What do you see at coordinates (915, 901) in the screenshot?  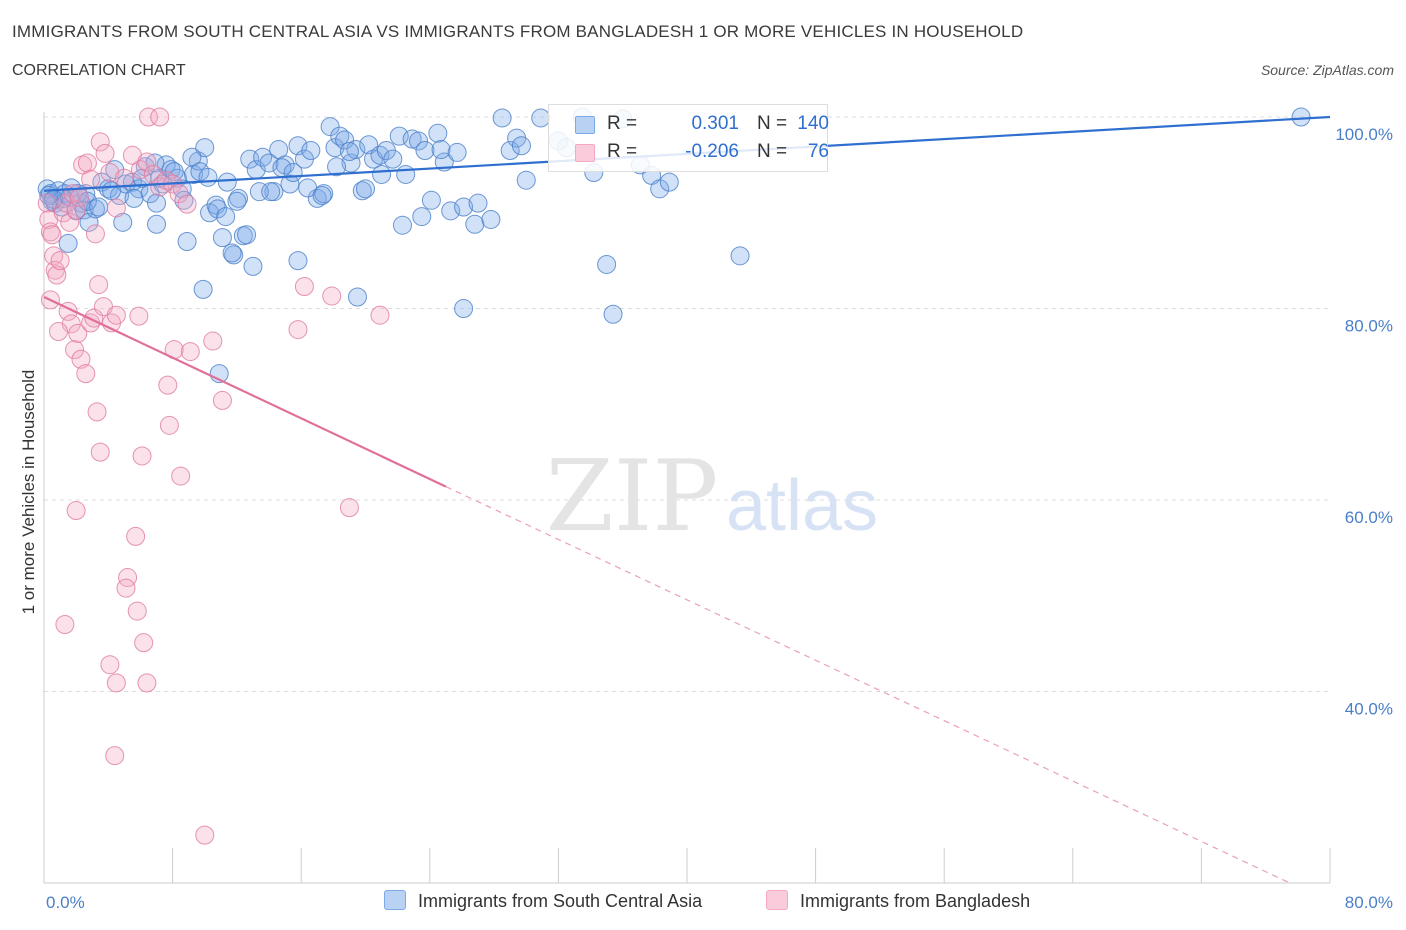 I see `legend-label: Immigrants from Bangladesh` at bounding box center [915, 901].